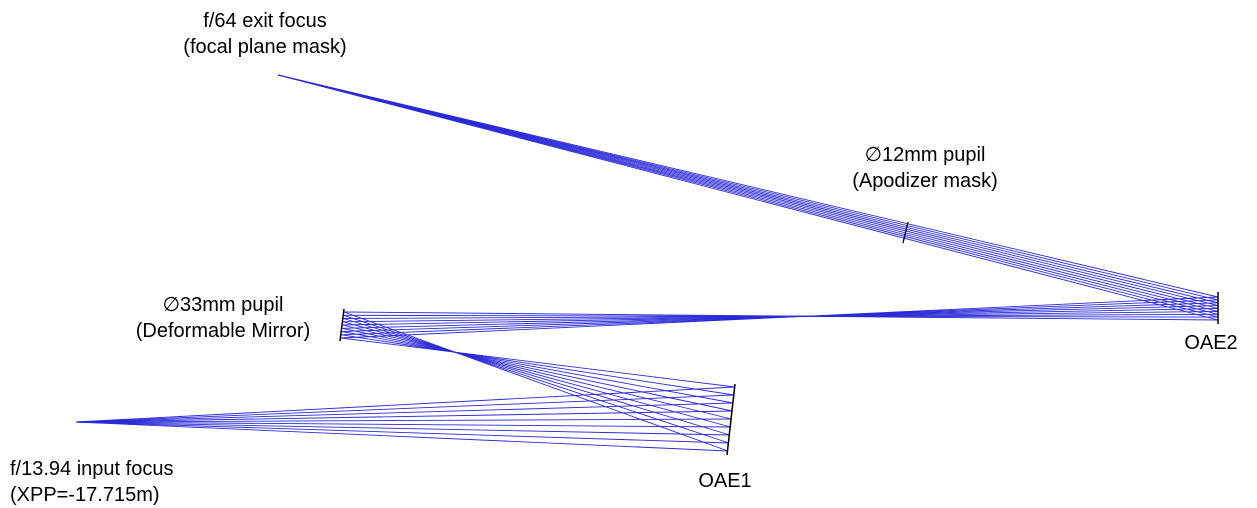 This screenshot has width=1257, height=508. Describe the element at coordinates (731, 419) in the screenshot. I see `oae1-mirror` at that location.